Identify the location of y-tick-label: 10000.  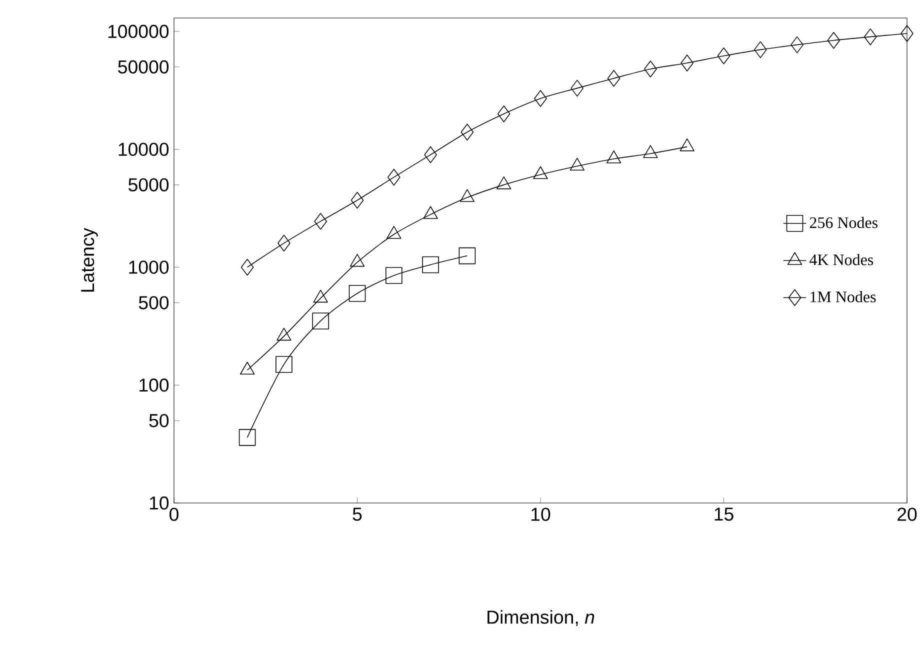
(143, 149).